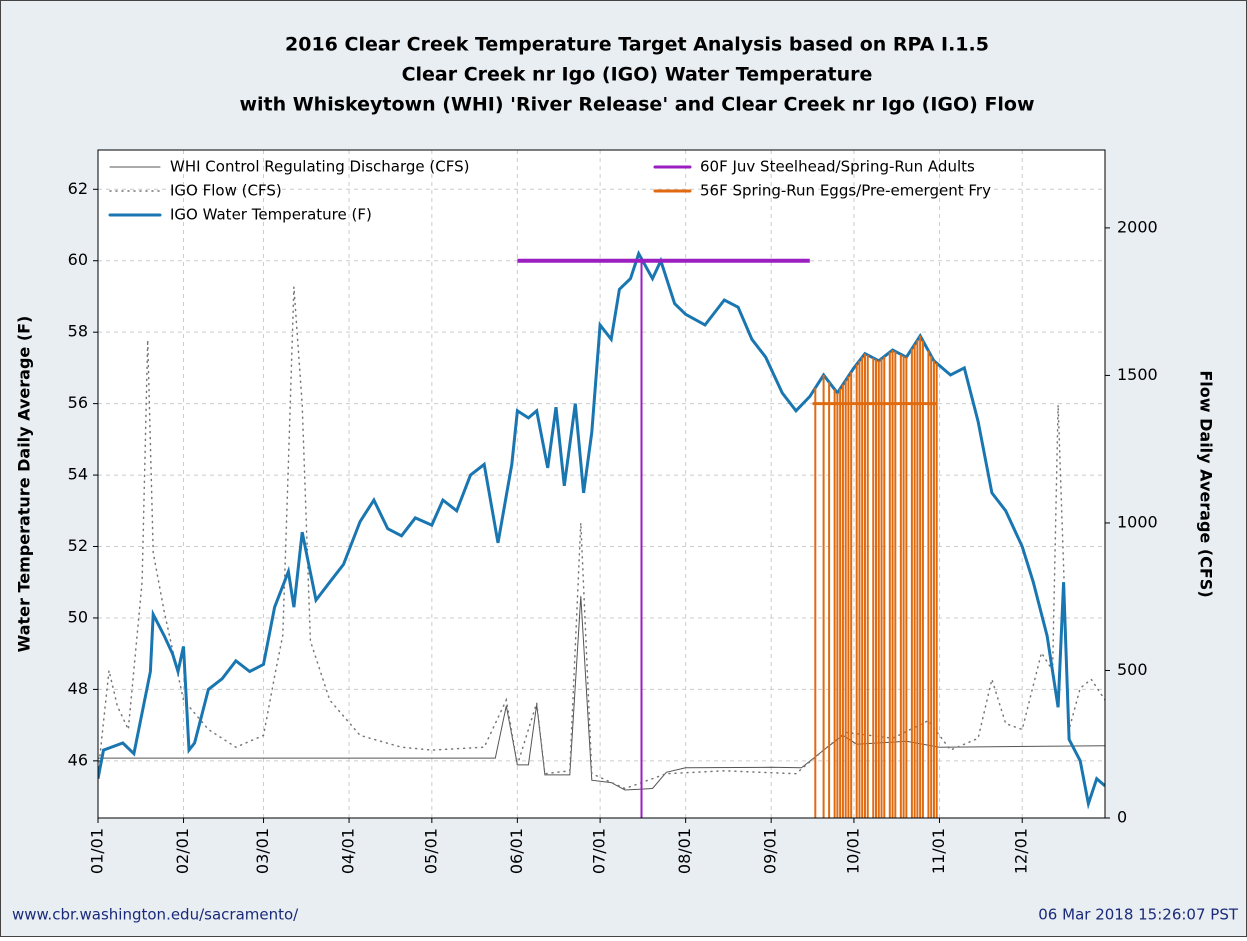  Describe the element at coordinates (78, 688) in the screenshot. I see `y-tick-label: 48` at that location.